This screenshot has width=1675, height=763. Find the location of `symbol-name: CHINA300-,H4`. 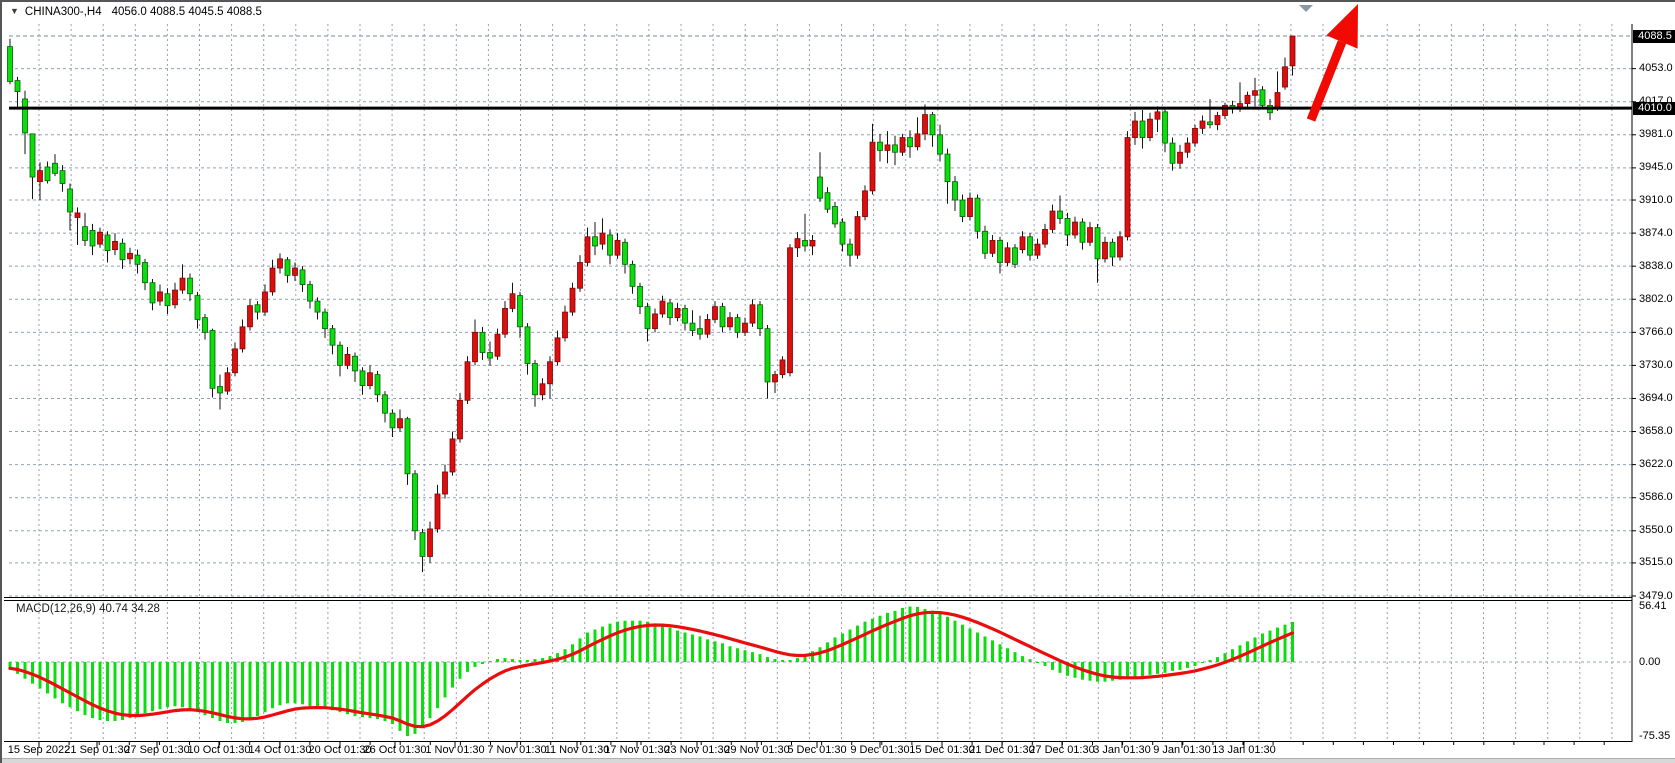

symbol-name: CHINA300-,H4 is located at coordinates (63, 12).